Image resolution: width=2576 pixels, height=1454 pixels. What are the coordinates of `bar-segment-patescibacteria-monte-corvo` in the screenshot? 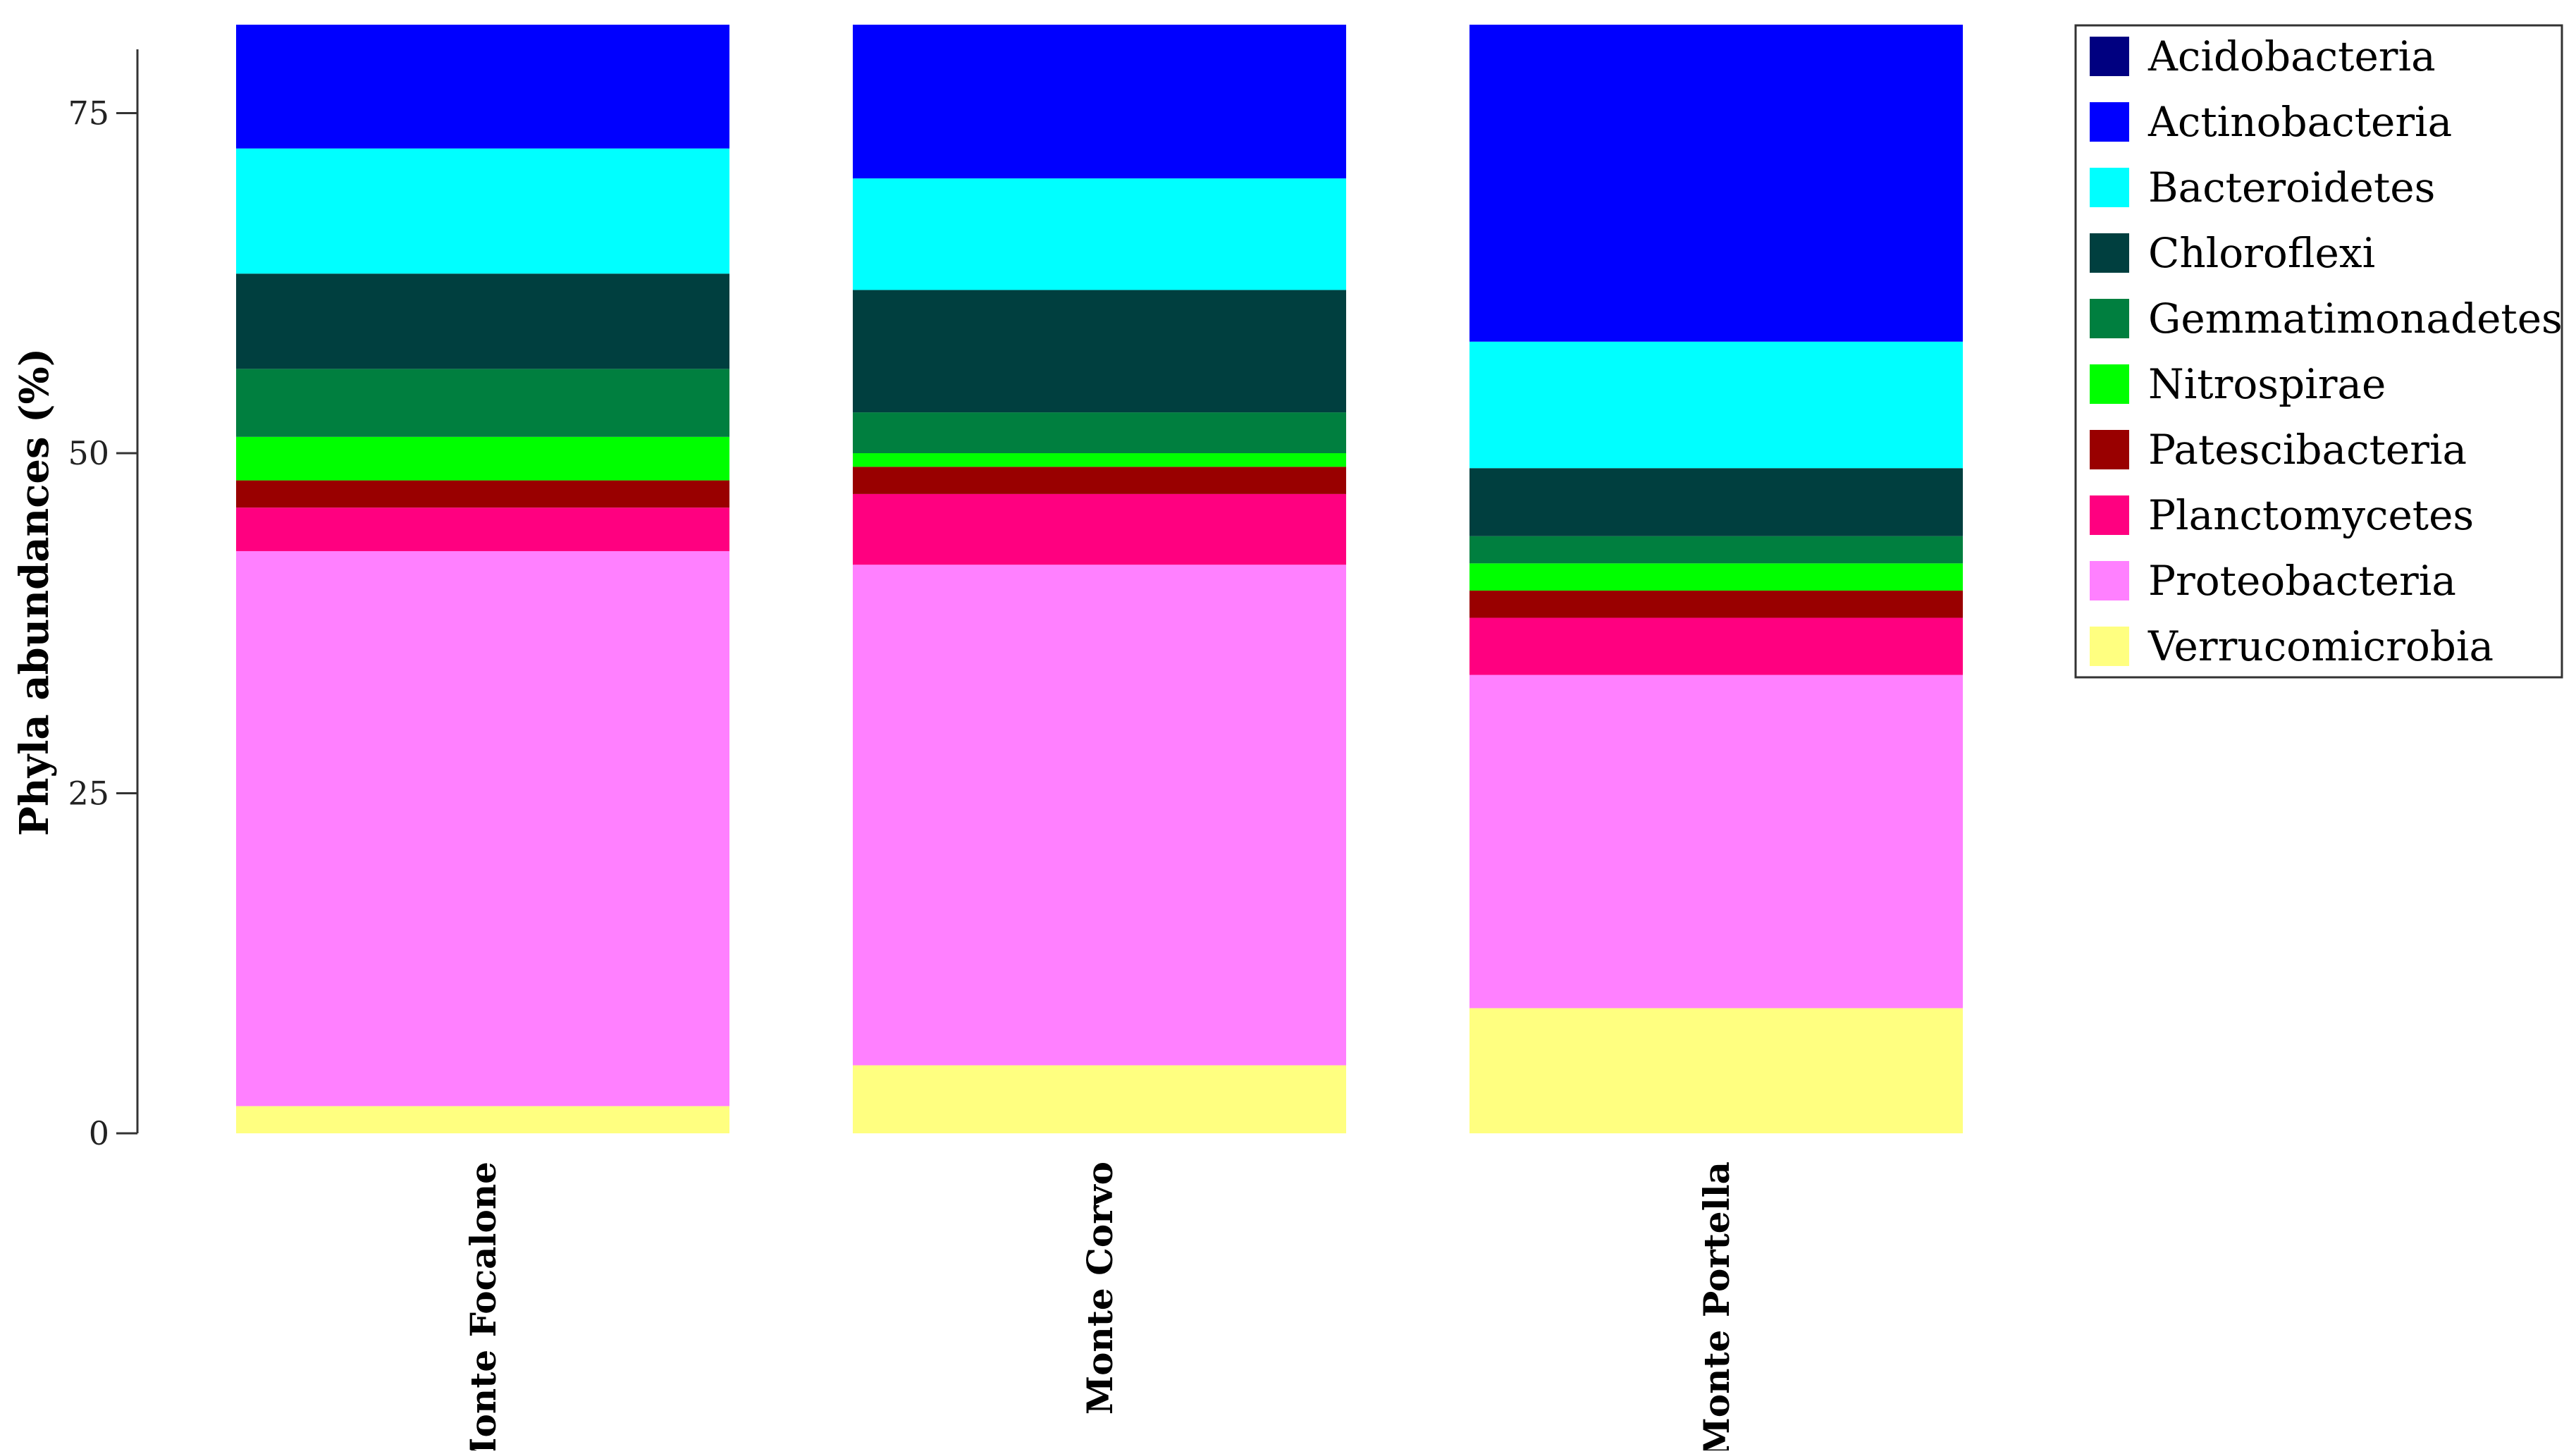 It's located at (1099, 480).